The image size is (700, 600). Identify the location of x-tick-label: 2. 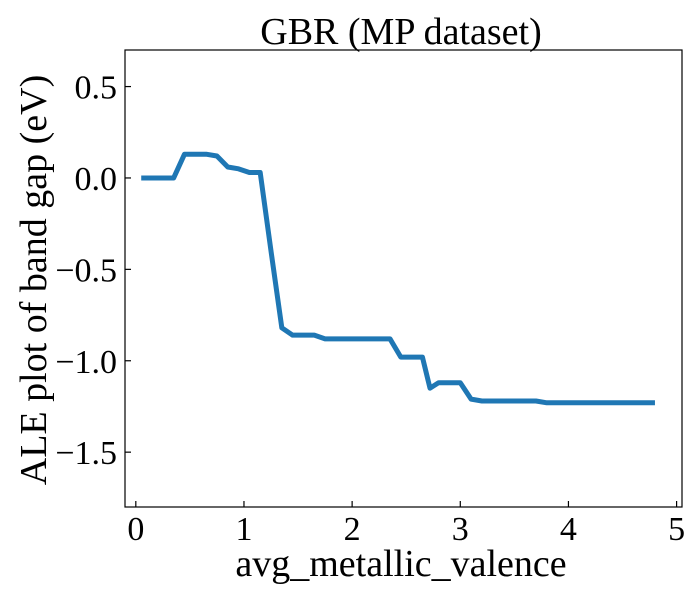
(352, 529).